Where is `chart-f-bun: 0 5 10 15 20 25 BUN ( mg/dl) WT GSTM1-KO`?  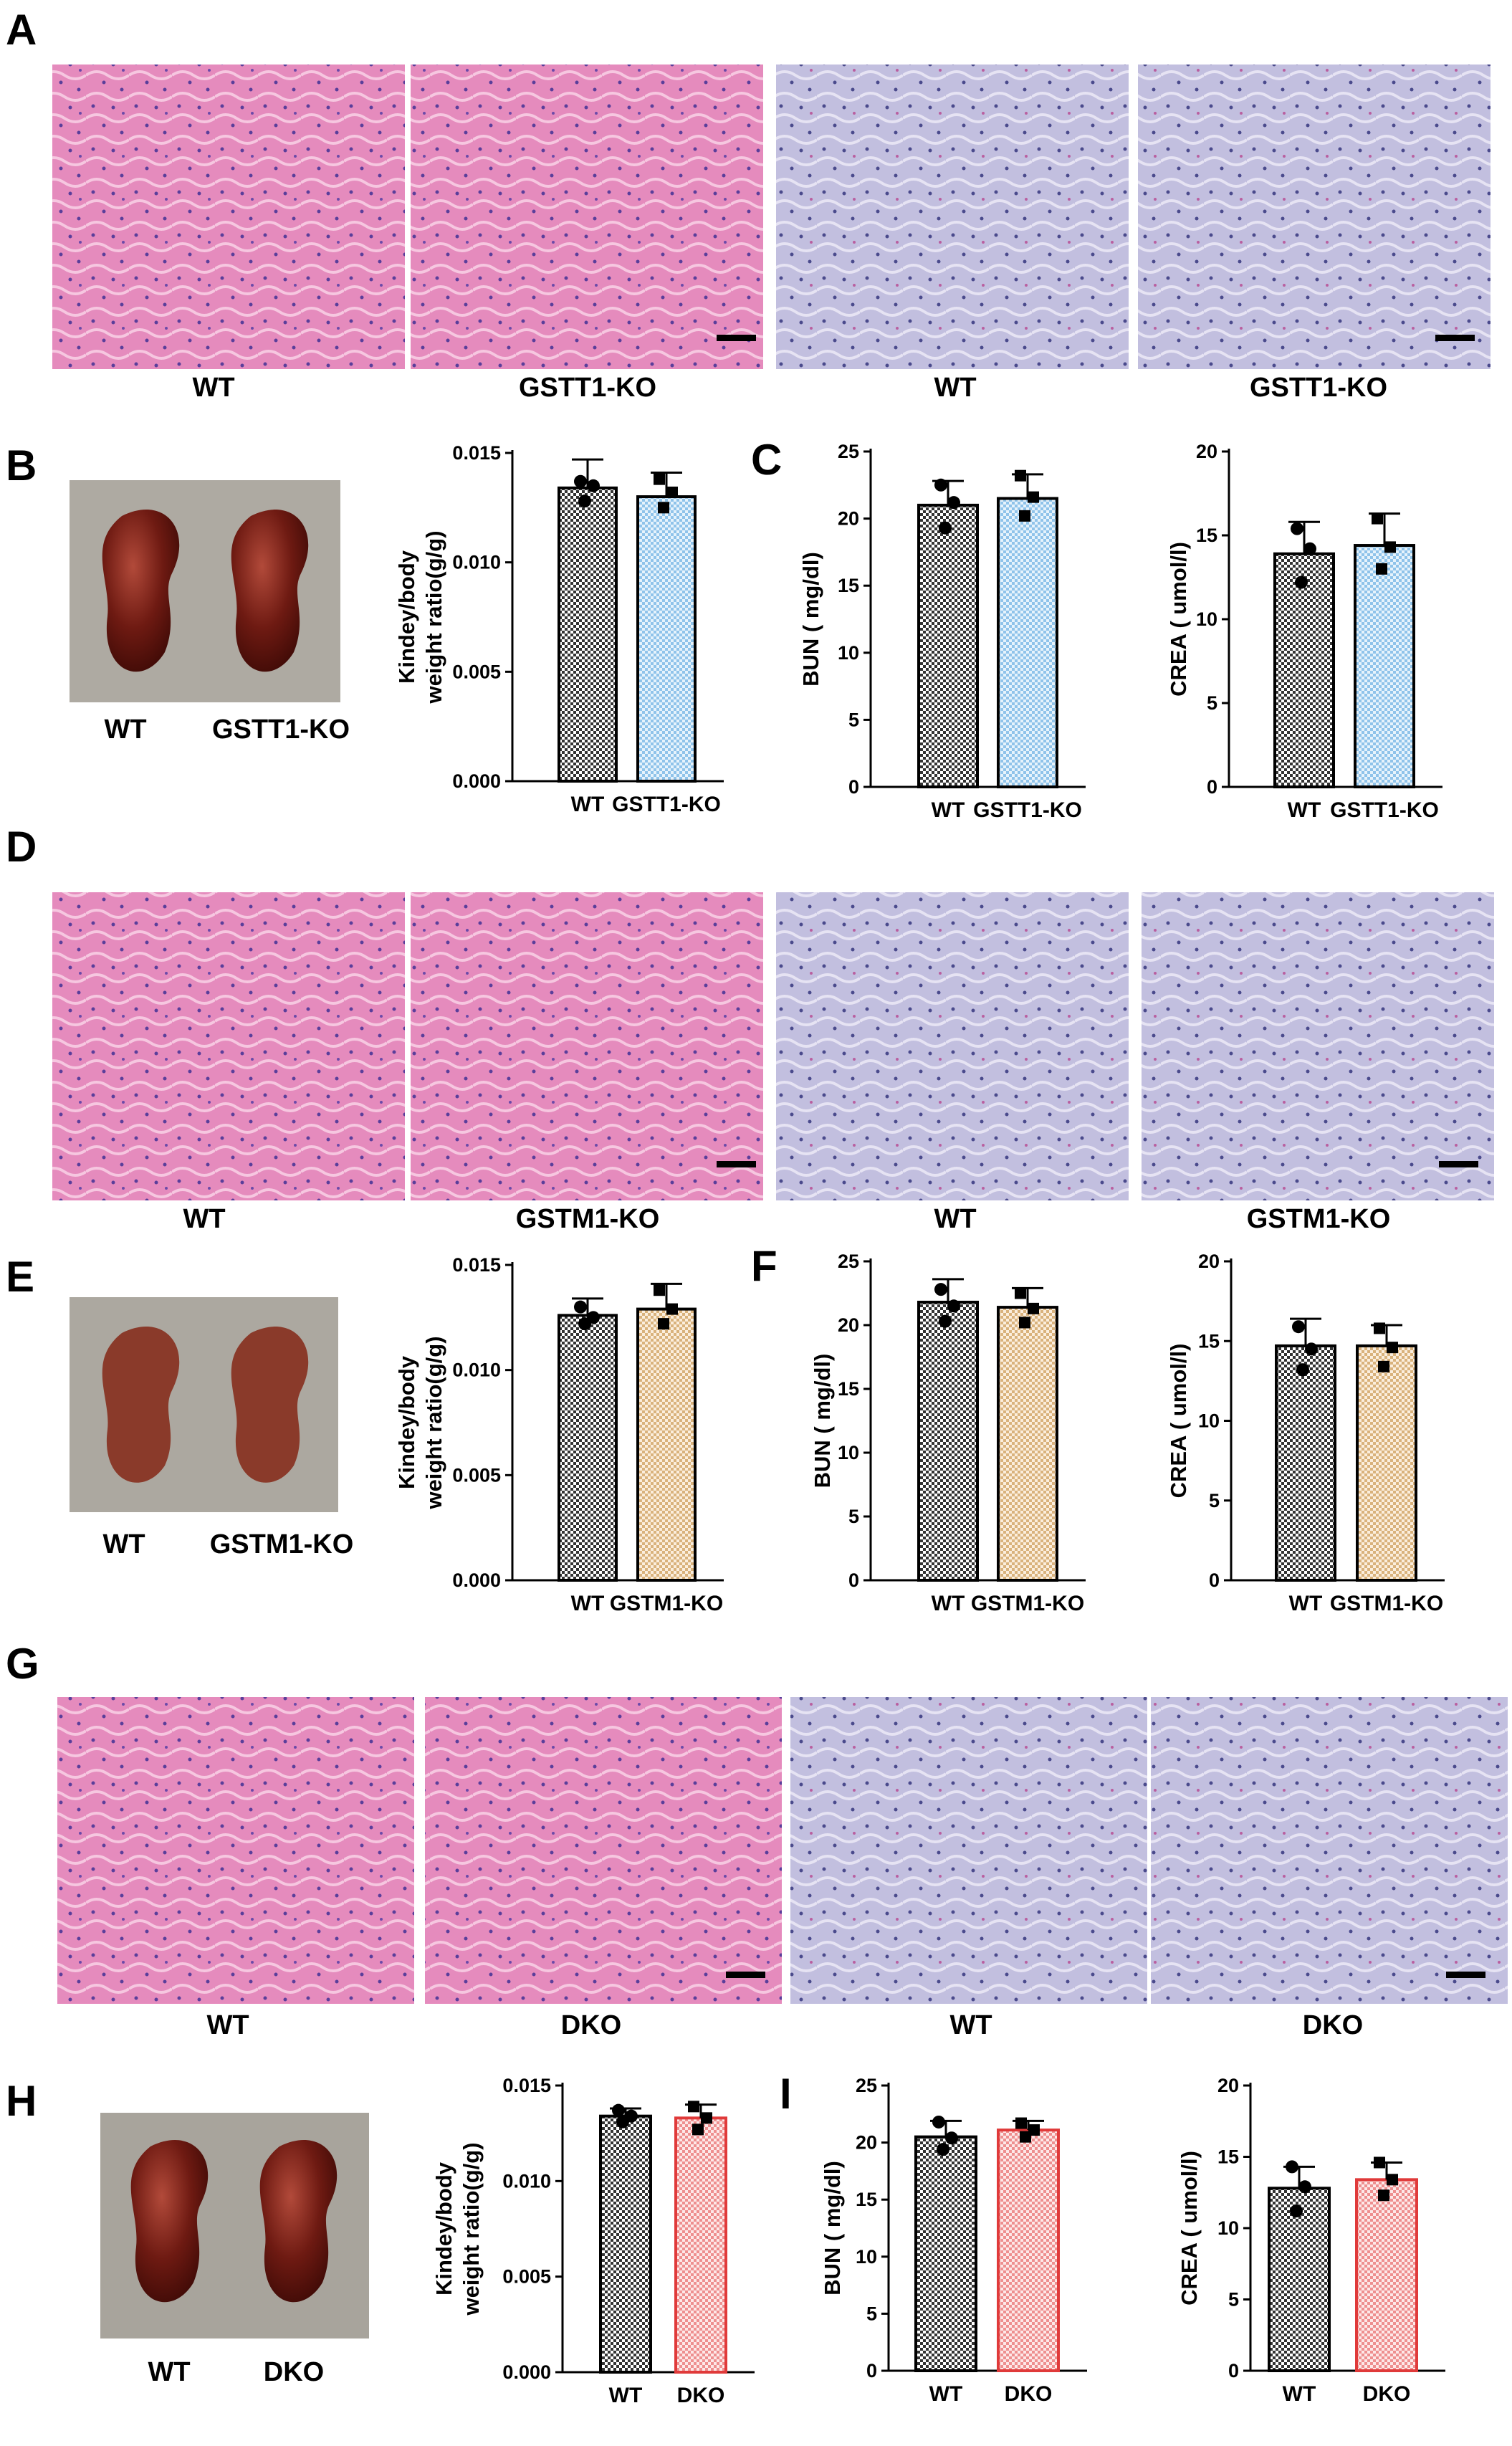 chart-f-bun: 0 5 10 15 20 25 BUN ( mg/dl) WT GSTM1-KO is located at coordinates (948, 1433).